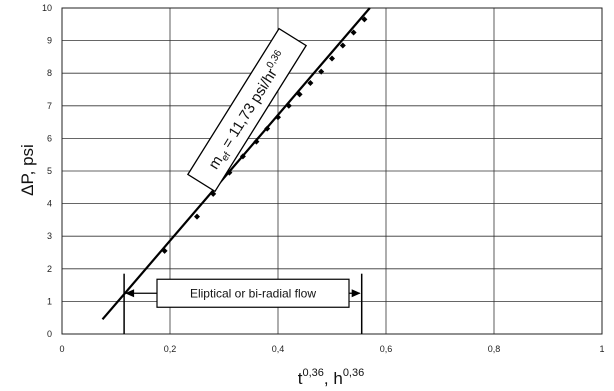 Image resolution: width=614 pixels, height=391 pixels. Describe the element at coordinates (49, 236) in the screenshot. I see `y-tick-label: 3` at that location.